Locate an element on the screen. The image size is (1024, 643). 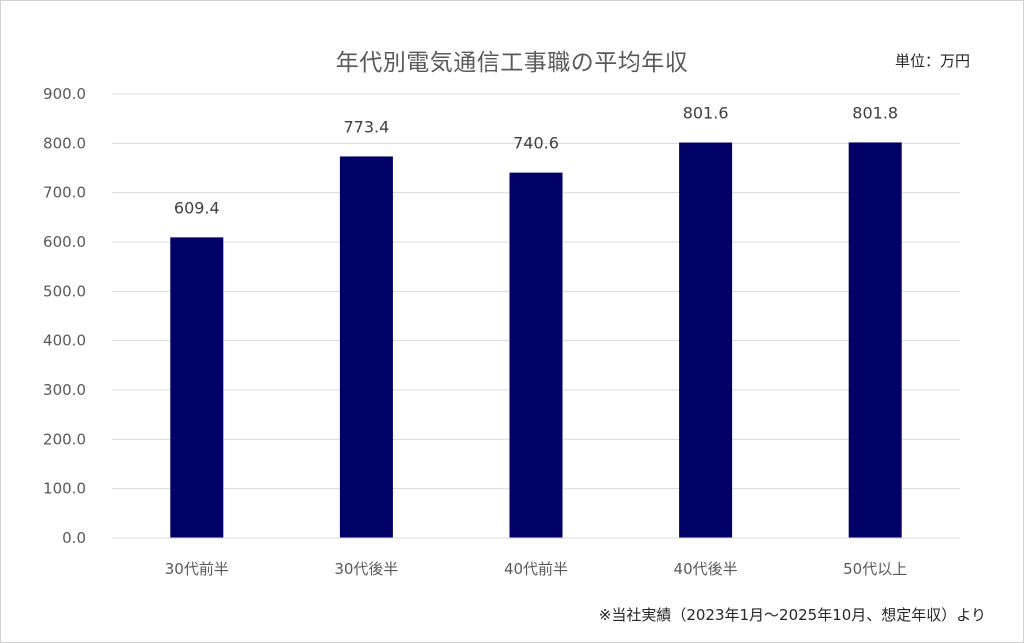
y-tick-label: 900.0 is located at coordinates (64, 94).